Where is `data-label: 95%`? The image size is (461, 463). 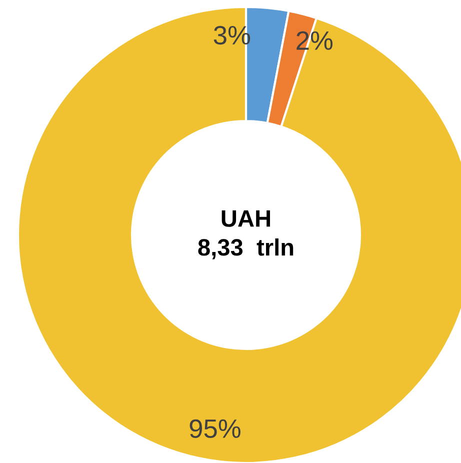 data-label: 95% is located at coordinates (215, 428).